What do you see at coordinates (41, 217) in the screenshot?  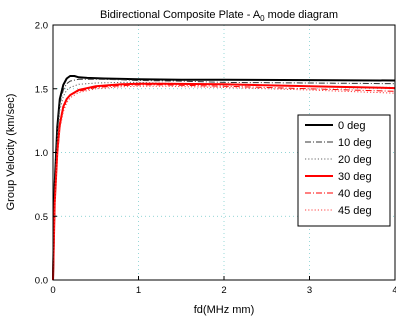 I see `y-tick-label: 0.5` at bounding box center [41, 217].